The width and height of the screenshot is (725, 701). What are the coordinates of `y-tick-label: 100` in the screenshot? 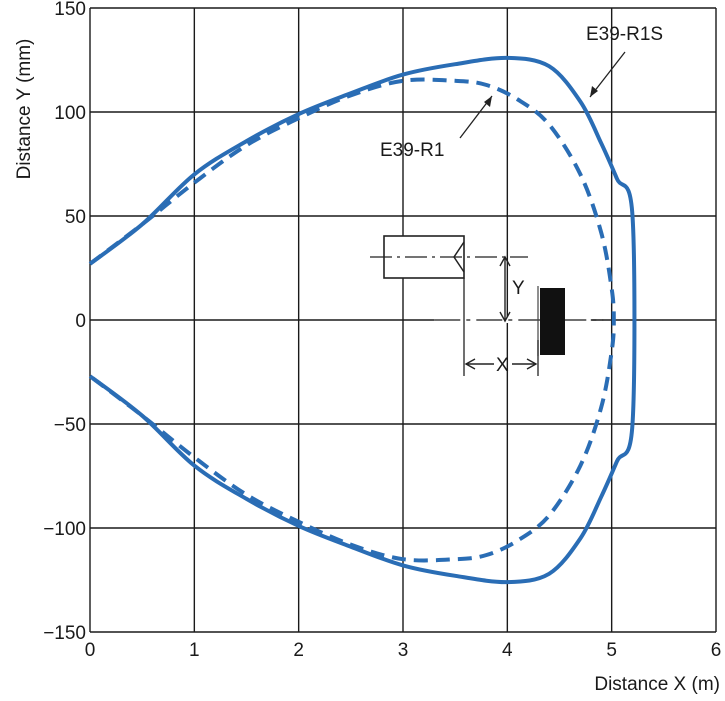 It's located at (70, 113).